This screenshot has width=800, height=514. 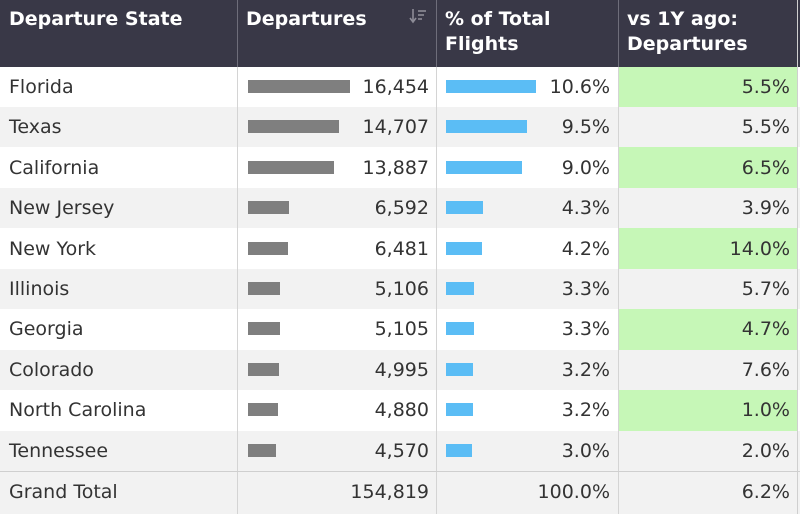 I want to click on pct-value: 10.6%, so click(x=579, y=87).